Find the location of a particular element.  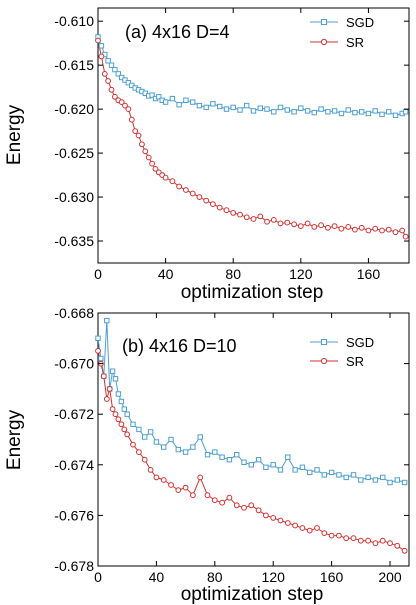

chart-b-xtick-label: 0 is located at coordinates (98, 577).